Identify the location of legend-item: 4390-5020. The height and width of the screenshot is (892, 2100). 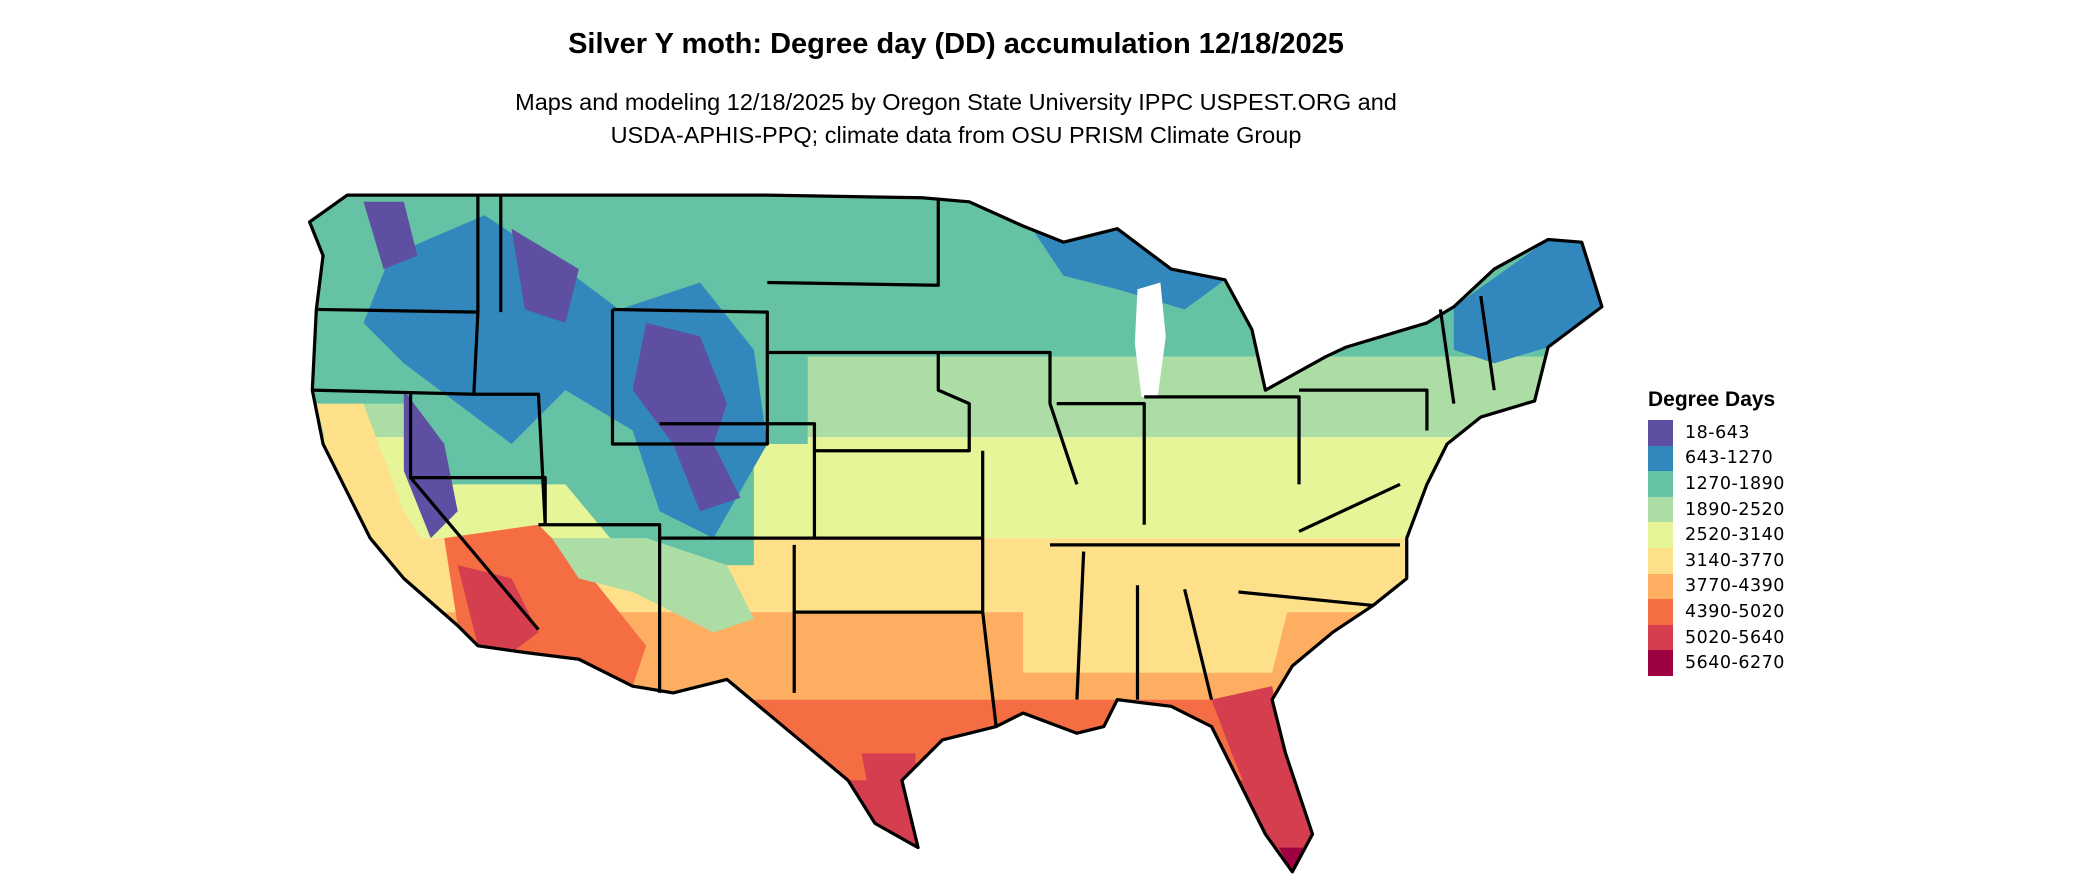
(1716, 612).